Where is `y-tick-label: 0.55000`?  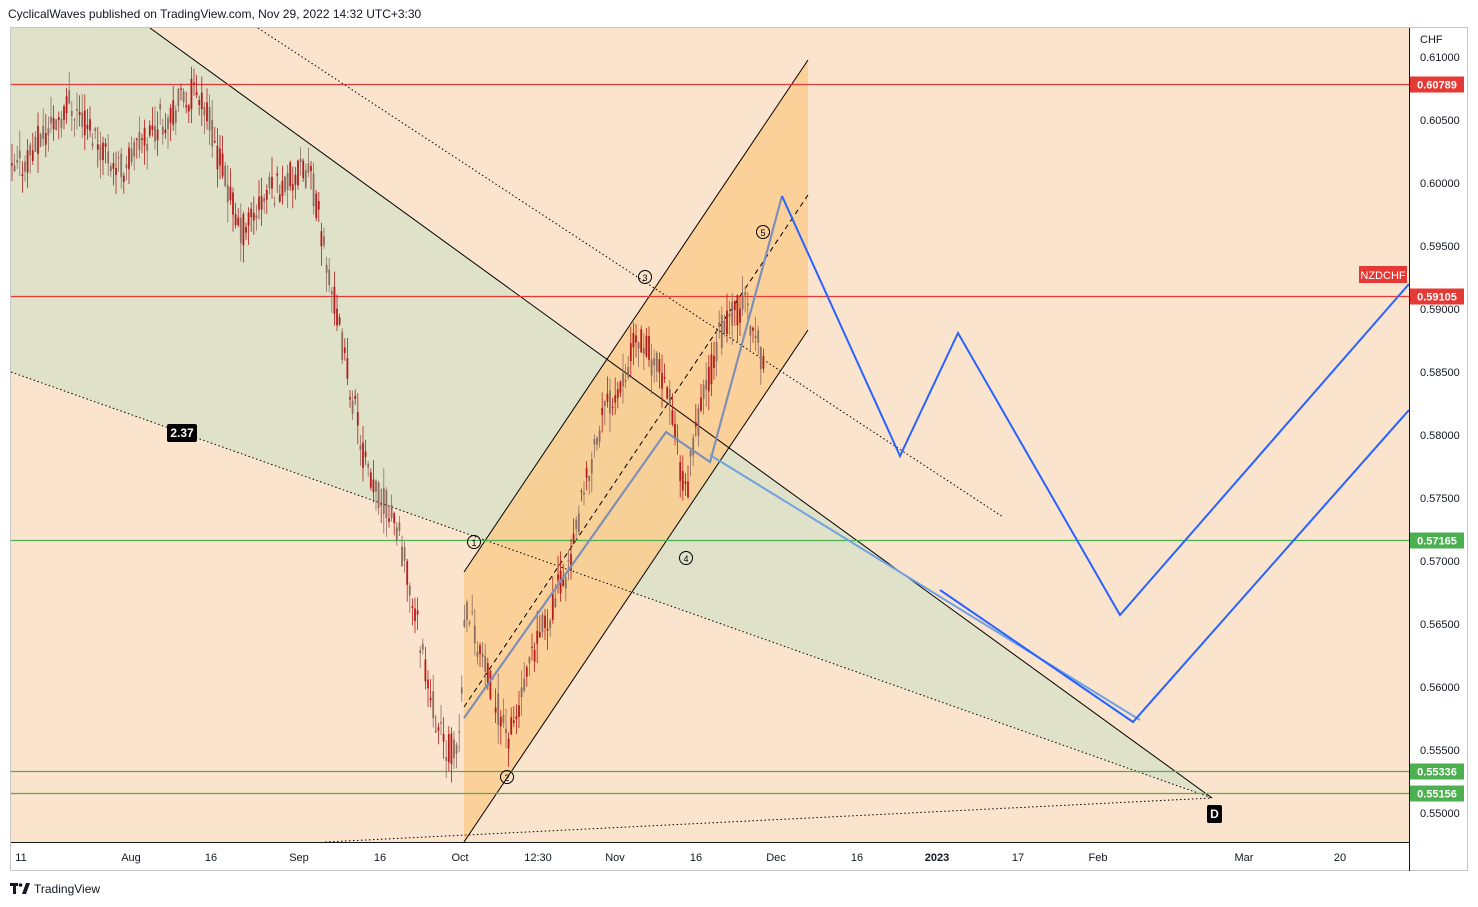
y-tick-label: 0.55000 is located at coordinates (1440, 814).